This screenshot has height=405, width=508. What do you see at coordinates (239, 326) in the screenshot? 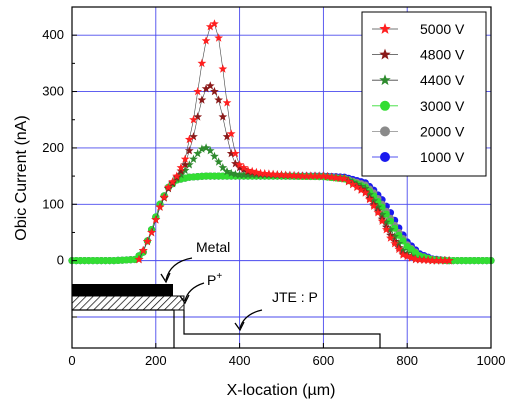
I see `jte-arrowhead` at bounding box center [239, 326].